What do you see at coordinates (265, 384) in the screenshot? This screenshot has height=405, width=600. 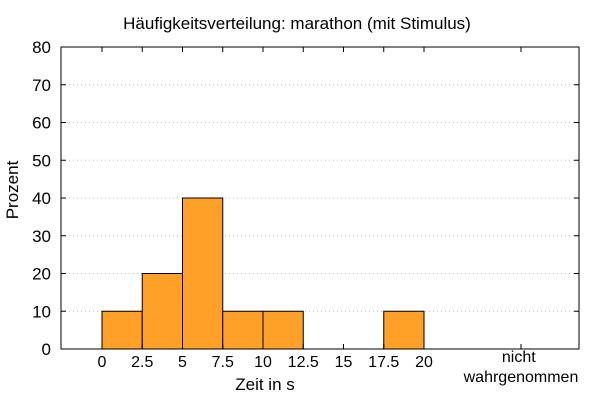 I see `x-axis-label: Zeit in s` at bounding box center [265, 384].